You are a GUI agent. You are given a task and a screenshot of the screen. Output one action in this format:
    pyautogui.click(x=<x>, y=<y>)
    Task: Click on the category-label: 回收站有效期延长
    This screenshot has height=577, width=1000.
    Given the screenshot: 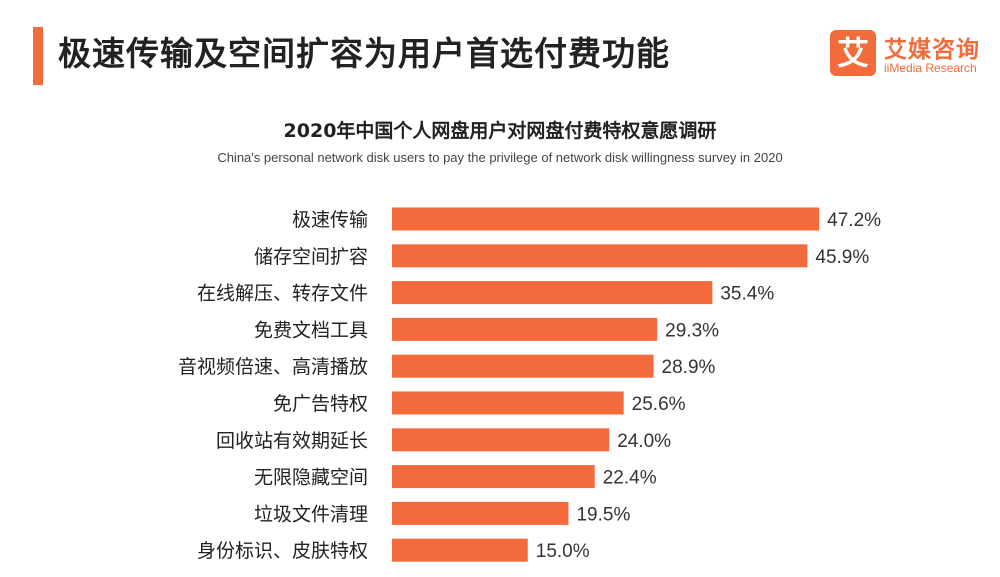 What is the action you would take?
    pyautogui.click(x=292, y=441)
    